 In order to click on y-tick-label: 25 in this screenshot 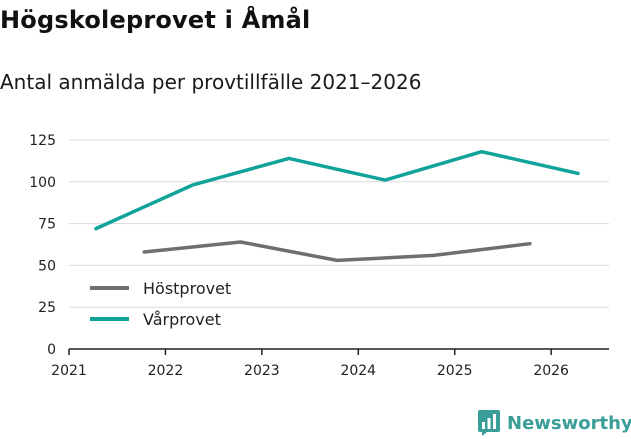, I will do `click(47, 308)`.